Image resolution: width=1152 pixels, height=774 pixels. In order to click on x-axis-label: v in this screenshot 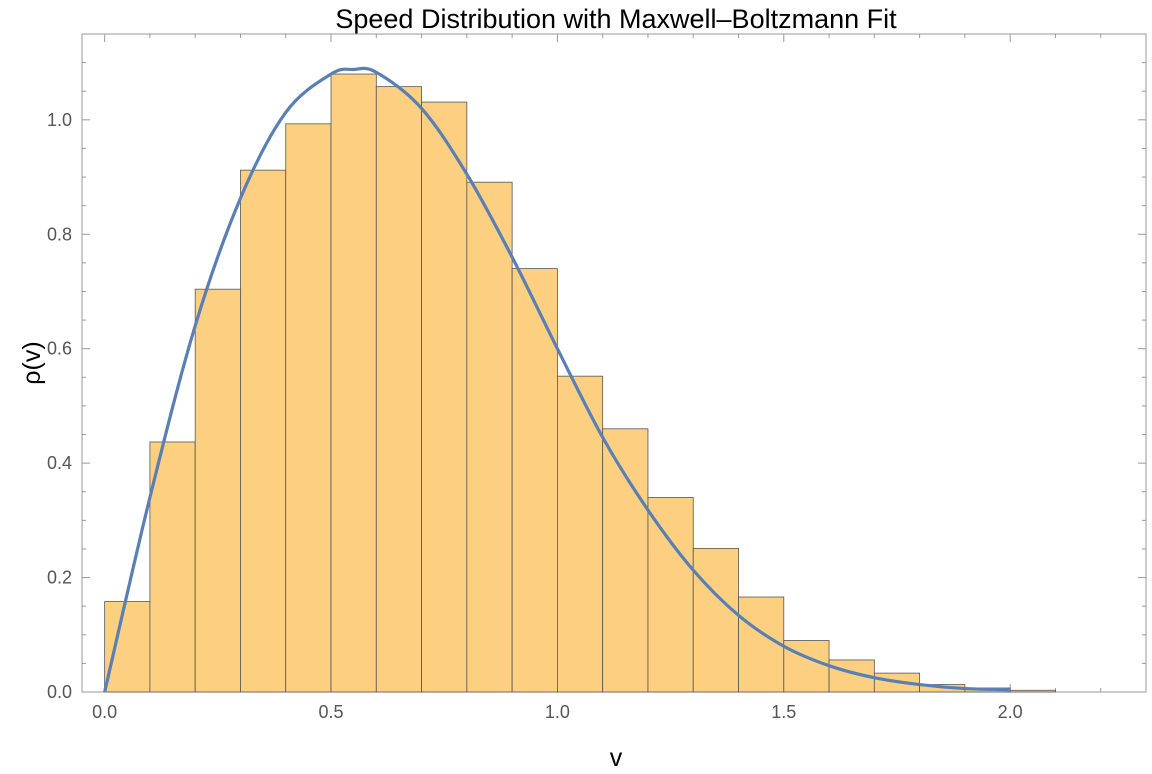, I will do `click(616, 758)`.